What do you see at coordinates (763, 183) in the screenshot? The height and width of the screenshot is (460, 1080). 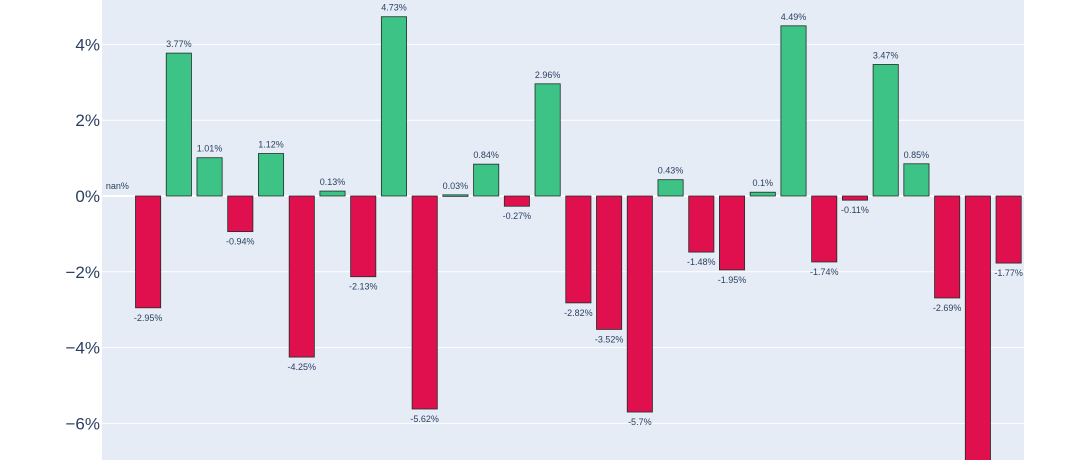 I see `data-label-21: 0.1%` at bounding box center [763, 183].